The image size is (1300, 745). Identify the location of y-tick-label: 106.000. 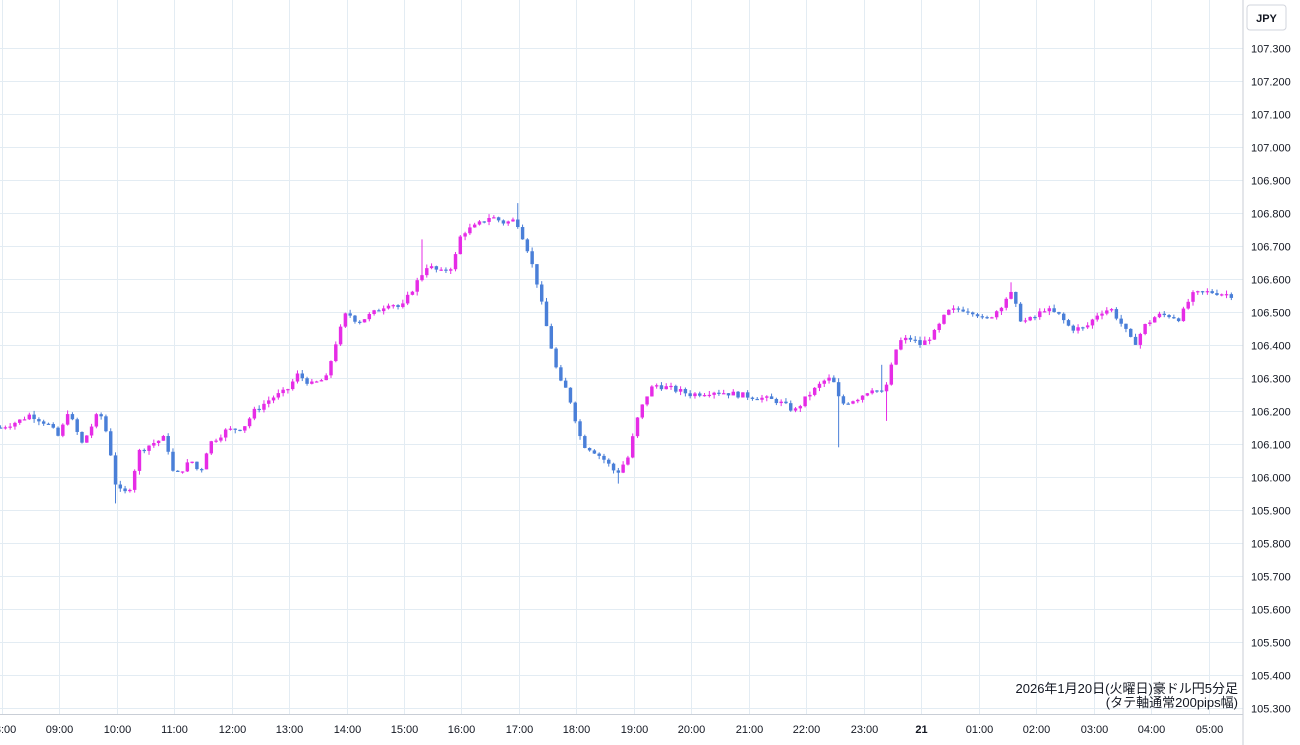
(1271, 479).